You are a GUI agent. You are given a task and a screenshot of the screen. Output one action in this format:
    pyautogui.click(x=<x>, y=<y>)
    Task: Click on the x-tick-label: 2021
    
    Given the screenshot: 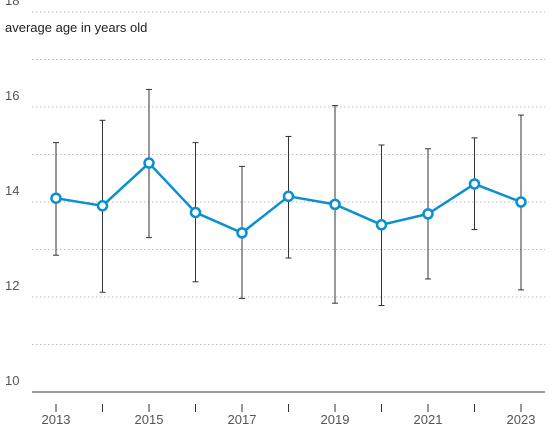 What is the action you would take?
    pyautogui.click(x=428, y=419)
    